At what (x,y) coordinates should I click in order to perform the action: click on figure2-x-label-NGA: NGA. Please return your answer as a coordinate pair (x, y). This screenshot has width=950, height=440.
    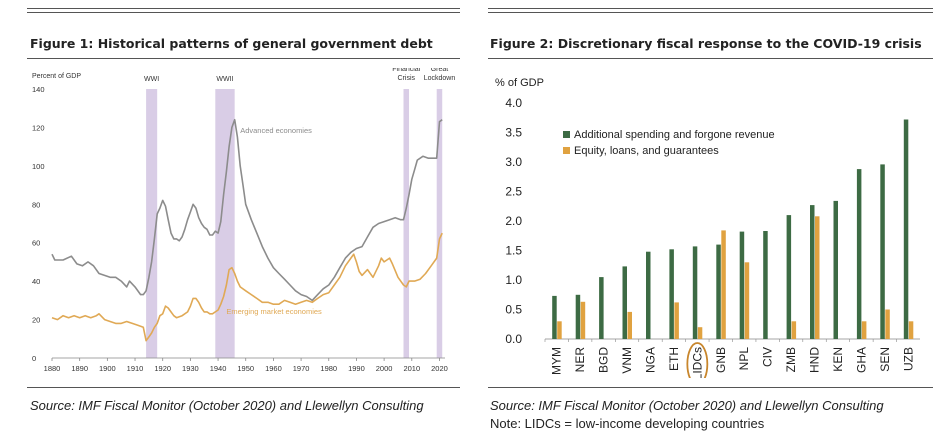
    Looking at the image, I should click on (650, 360).